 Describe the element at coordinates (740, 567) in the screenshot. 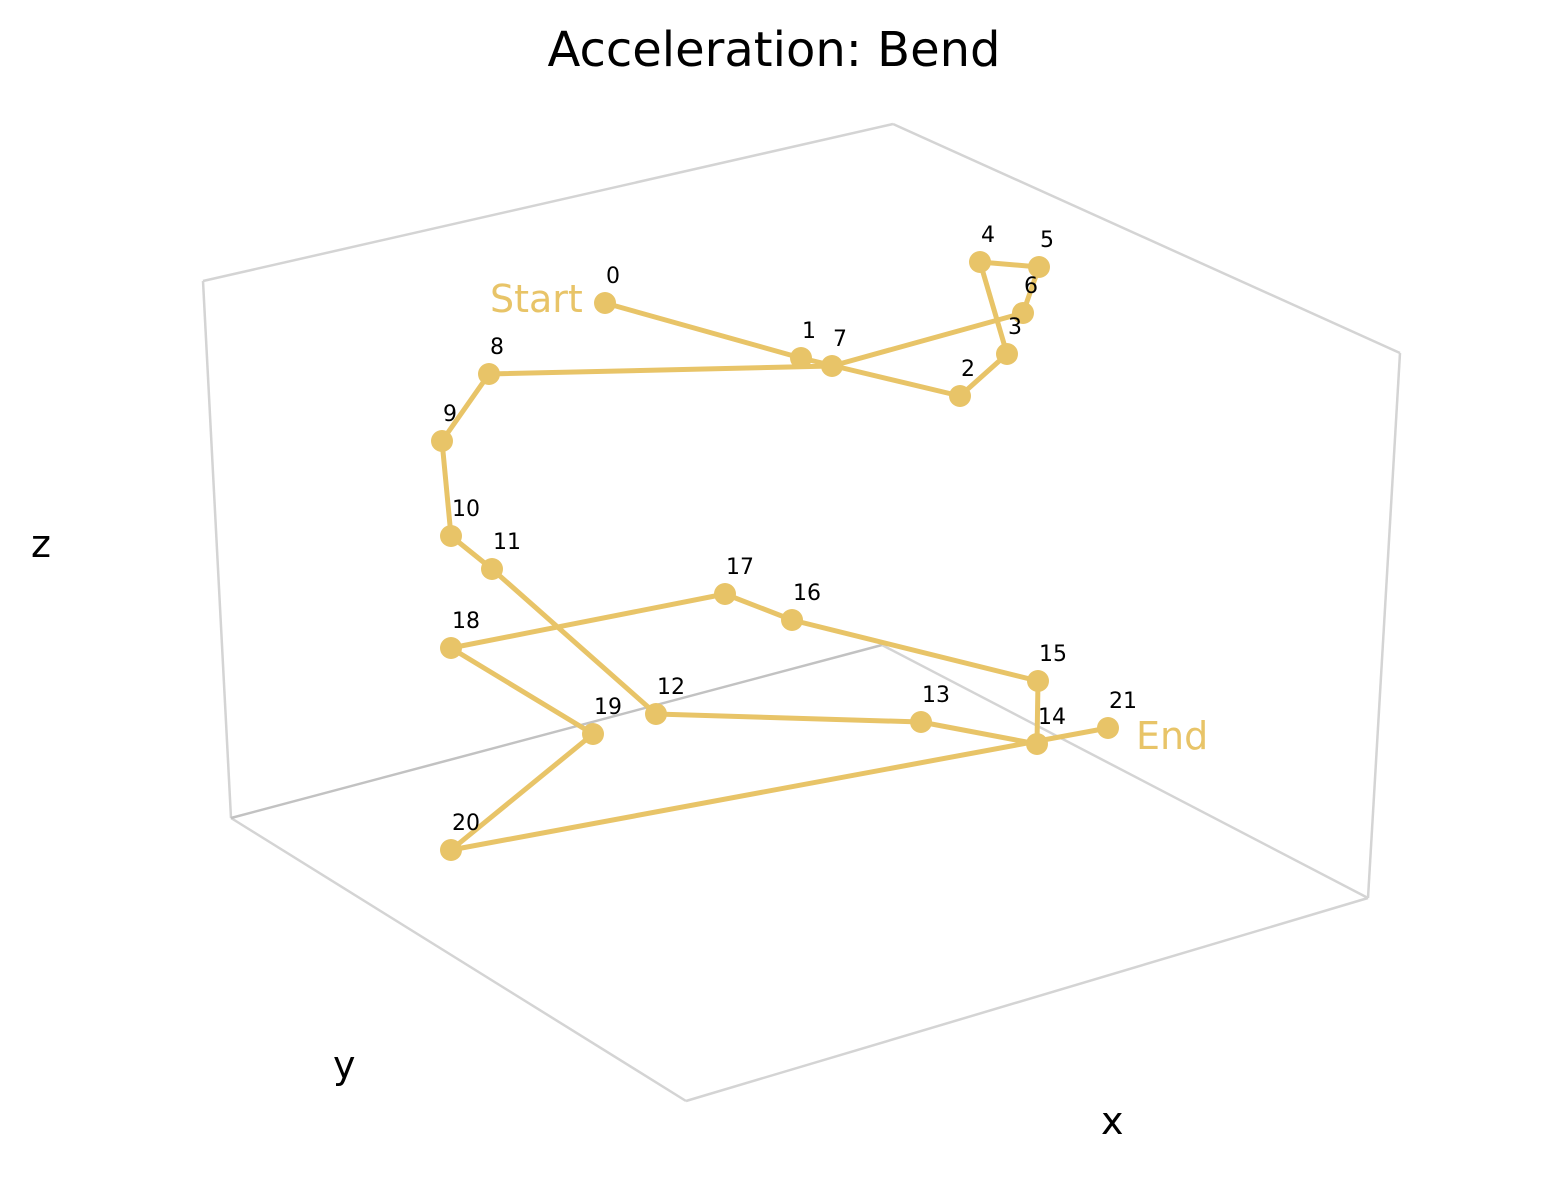

I see `point-label-17: 17` at that location.